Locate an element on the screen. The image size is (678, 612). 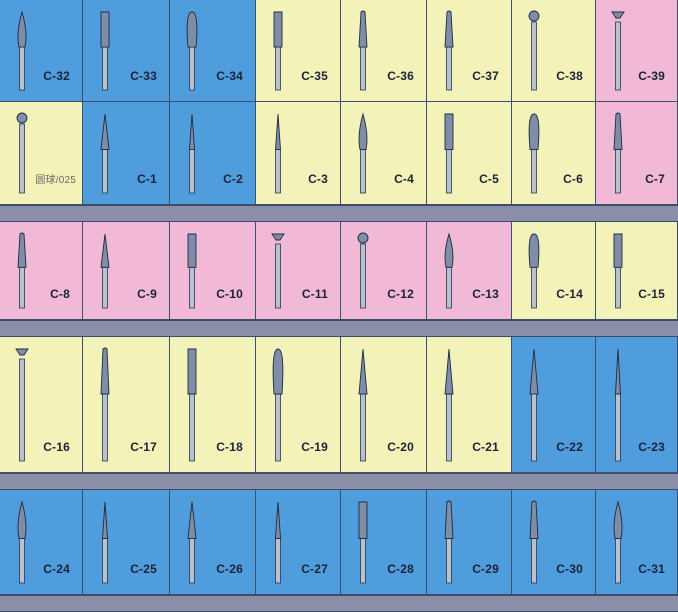
bur-product-cell: C-18 is located at coordinates (213, 405).